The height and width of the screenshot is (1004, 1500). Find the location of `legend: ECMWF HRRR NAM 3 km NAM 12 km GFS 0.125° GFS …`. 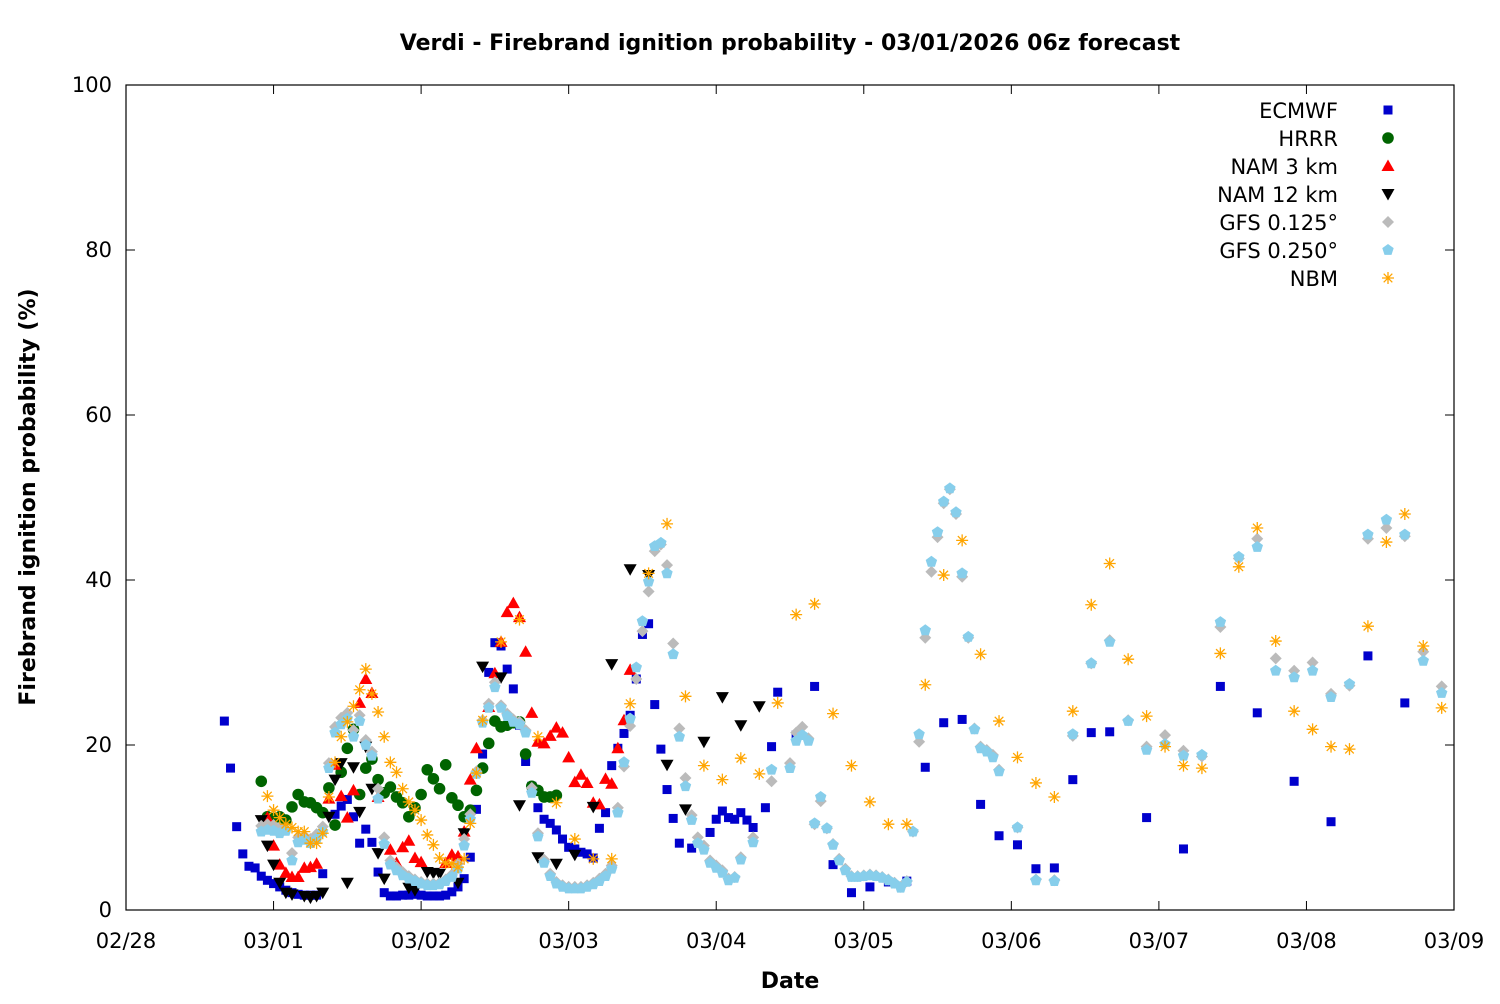

legend: ECMWF HRRR NAM 3 km NAM 12 km GFS 0.125° GFS … is located at coordinates (1306, 195).